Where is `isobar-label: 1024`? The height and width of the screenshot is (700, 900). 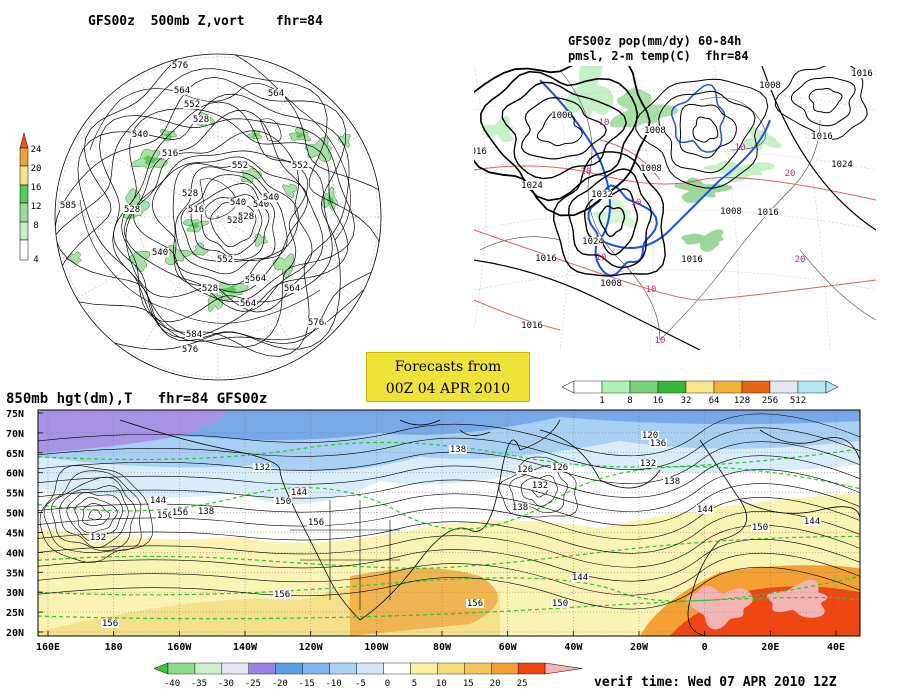 isobar-label: 1024 is located at coordinates (842, 165).